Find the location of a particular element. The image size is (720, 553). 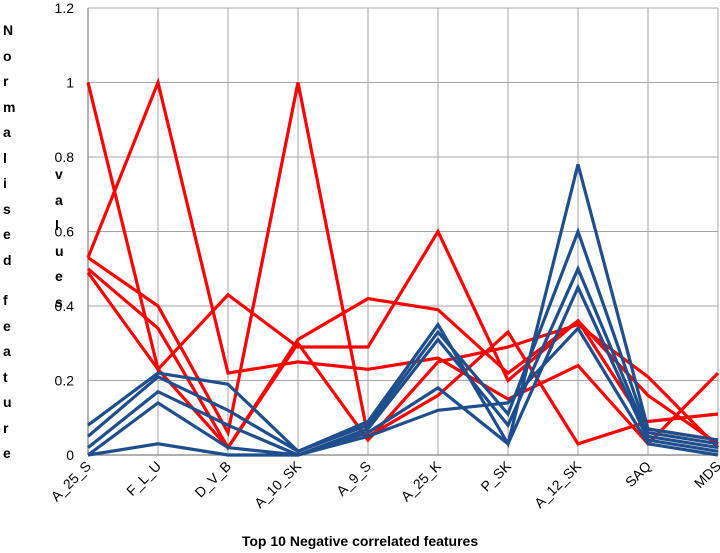

y-tick-label: 0.2 is located at coordinates (65, 381).